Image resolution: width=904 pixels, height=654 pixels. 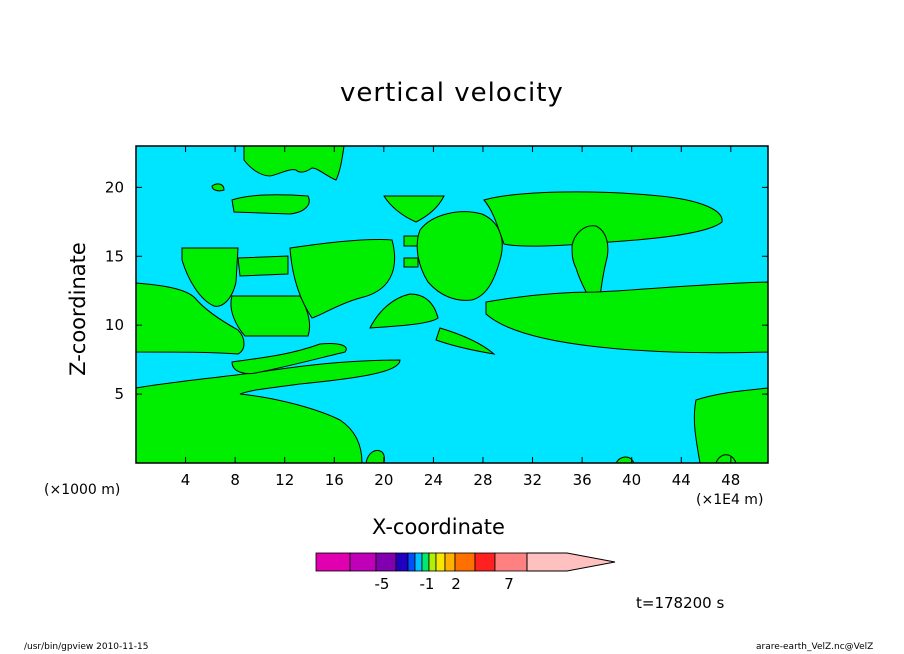 I want to click on x-tick-label: 12, so click(x=284, y=480).